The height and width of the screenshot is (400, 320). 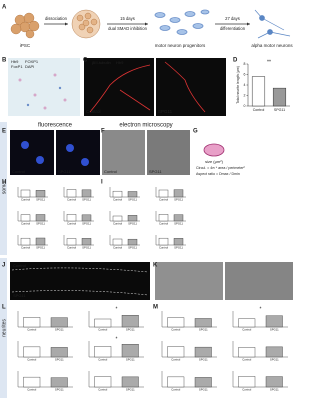 What do you see at coordinates (259, 110) in the screenshot?
I see `x-tick-label: Control` at bounding box center [259, 110].